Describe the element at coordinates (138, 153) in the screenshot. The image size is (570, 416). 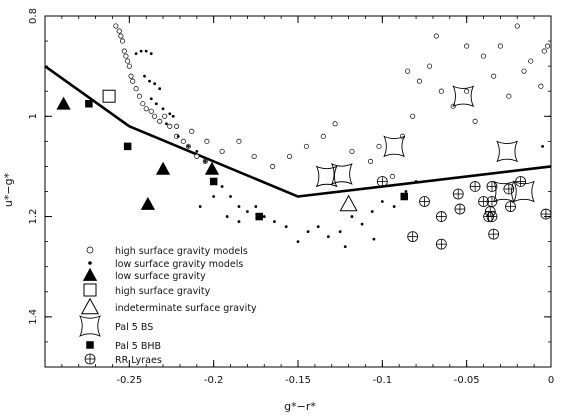
I see `series-low-surface-gravity` at that location.